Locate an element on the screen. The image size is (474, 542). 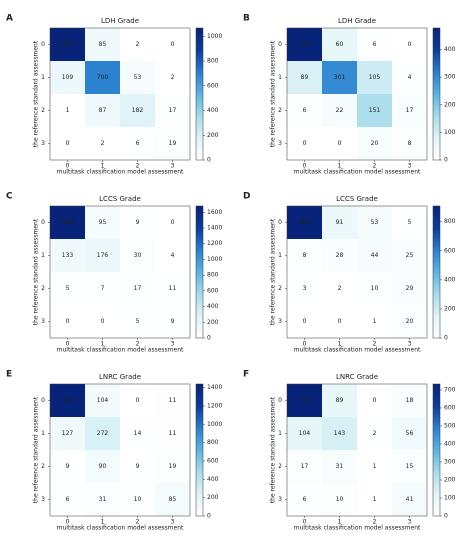
cell-label: 90 is located at coordinates (103, 466).